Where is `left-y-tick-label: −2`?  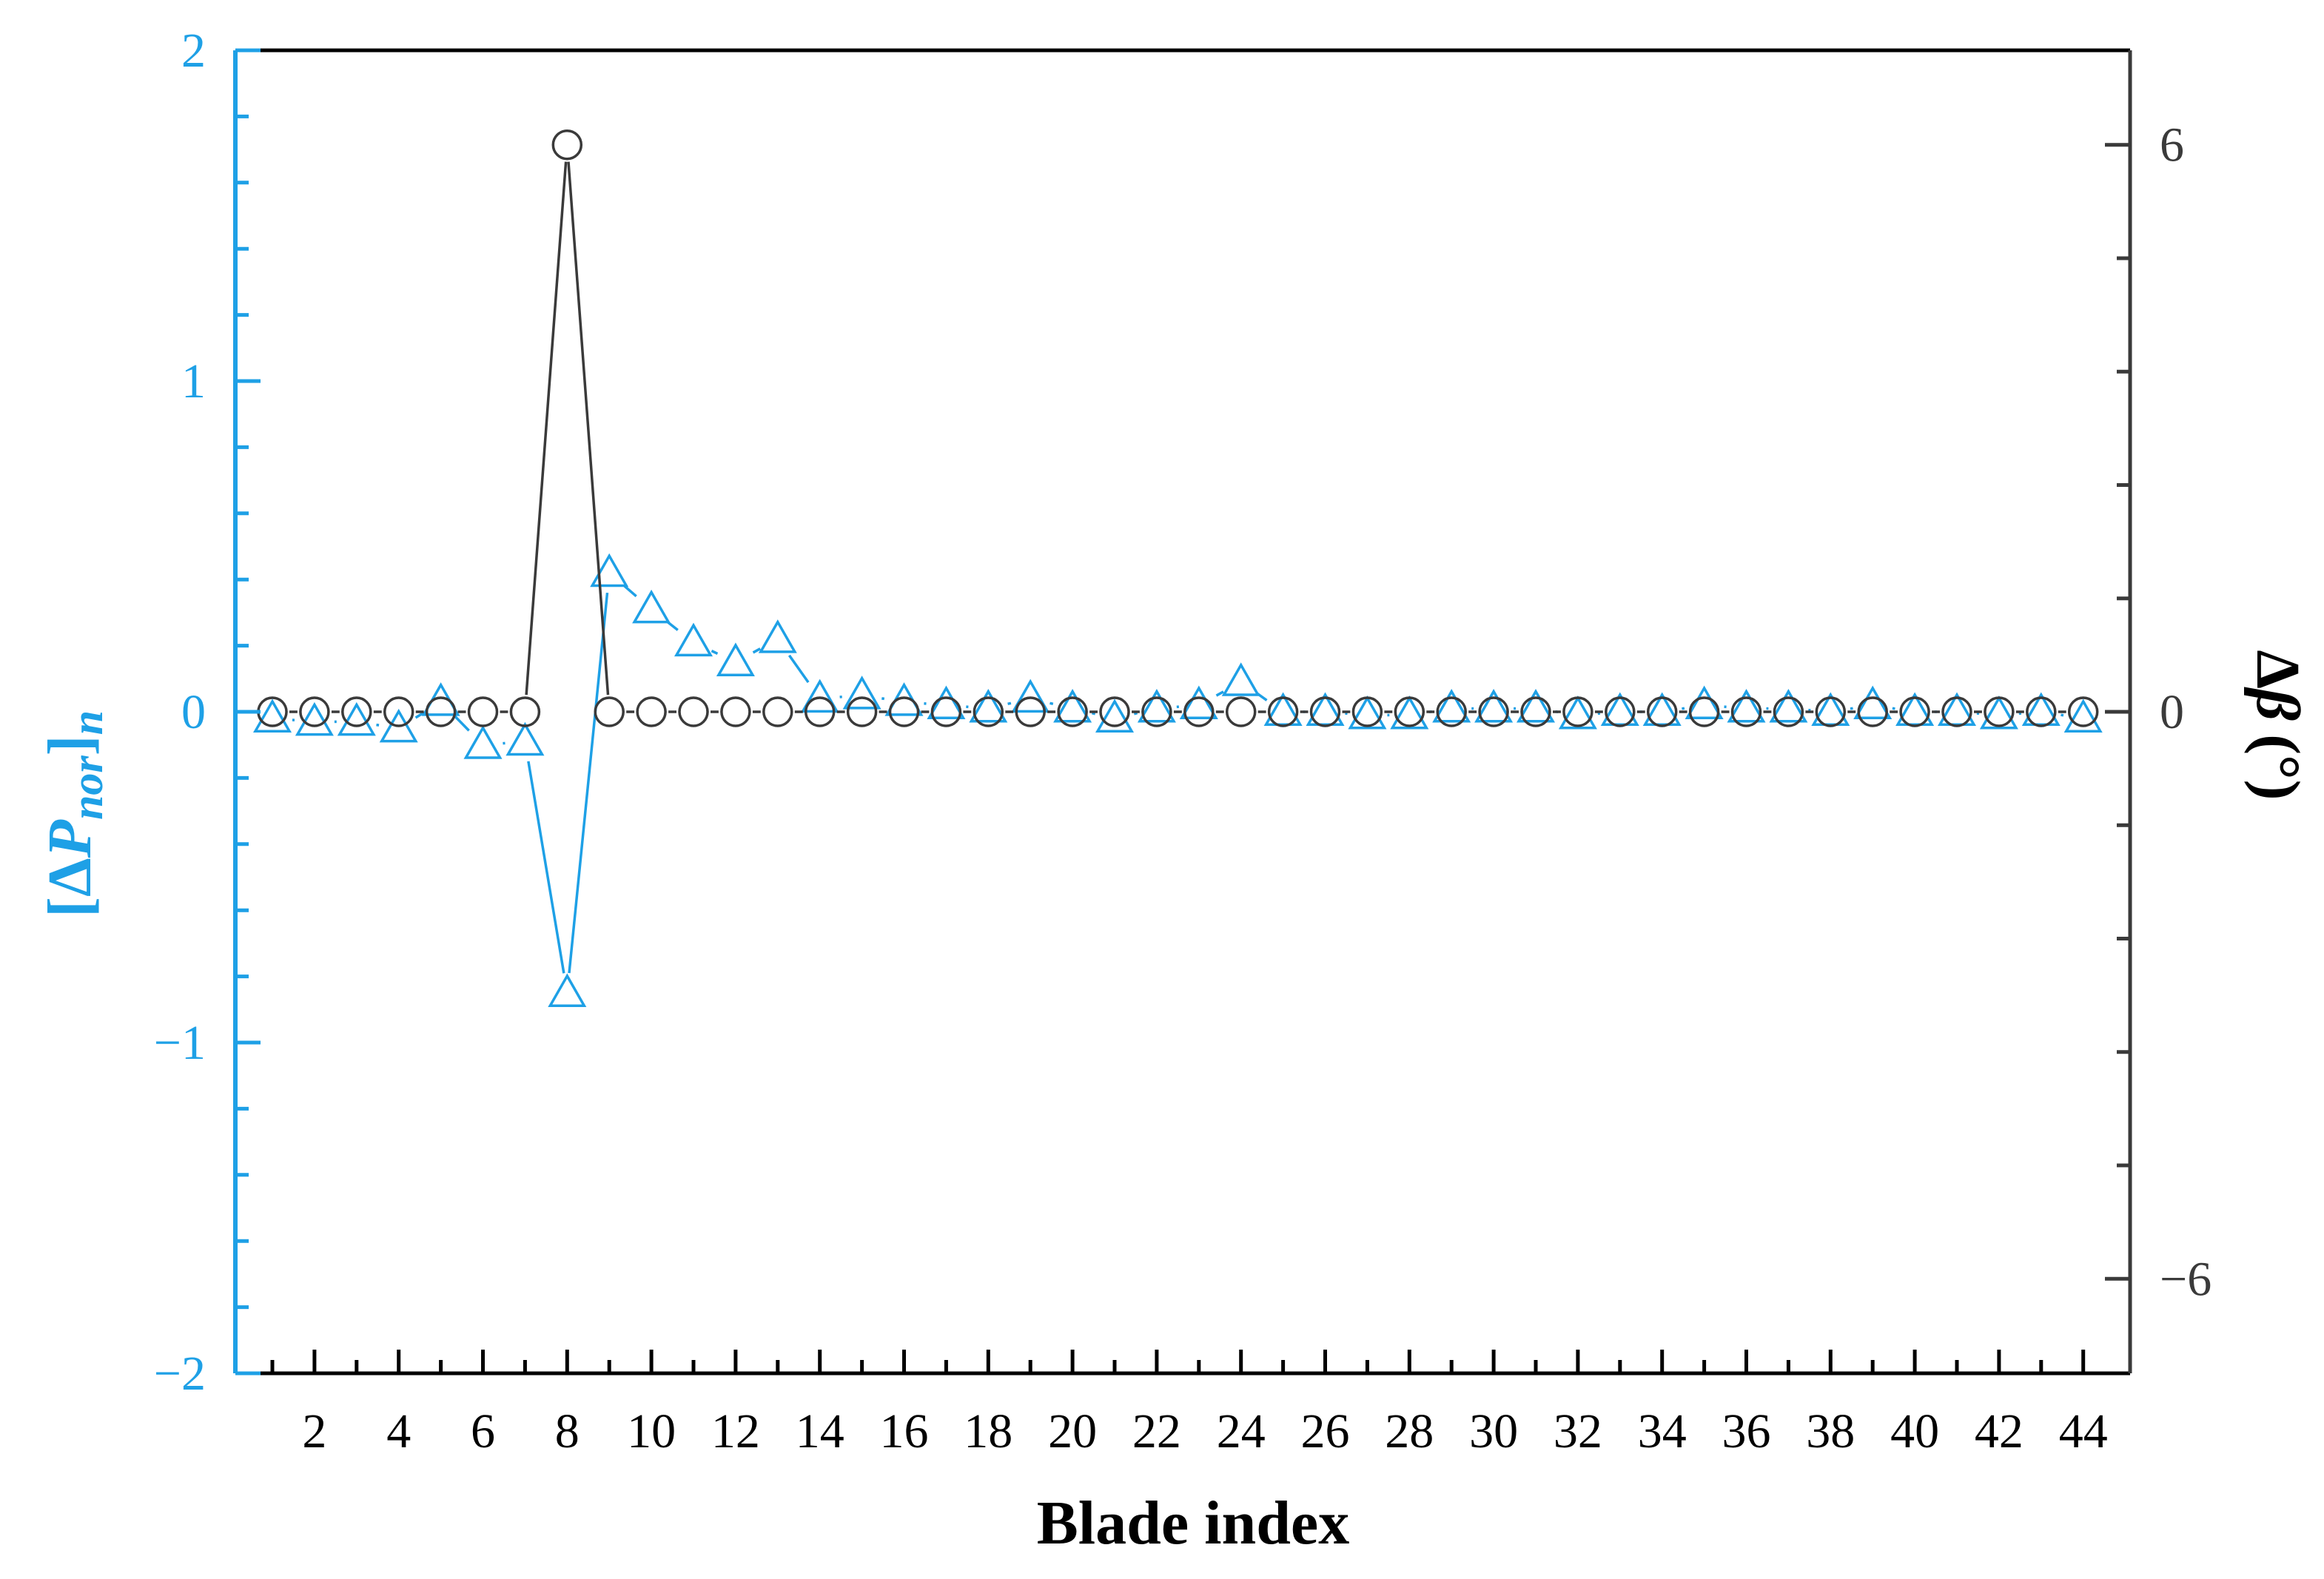
left-y-tick-label: −2 is located at coordinates (180, 1374).